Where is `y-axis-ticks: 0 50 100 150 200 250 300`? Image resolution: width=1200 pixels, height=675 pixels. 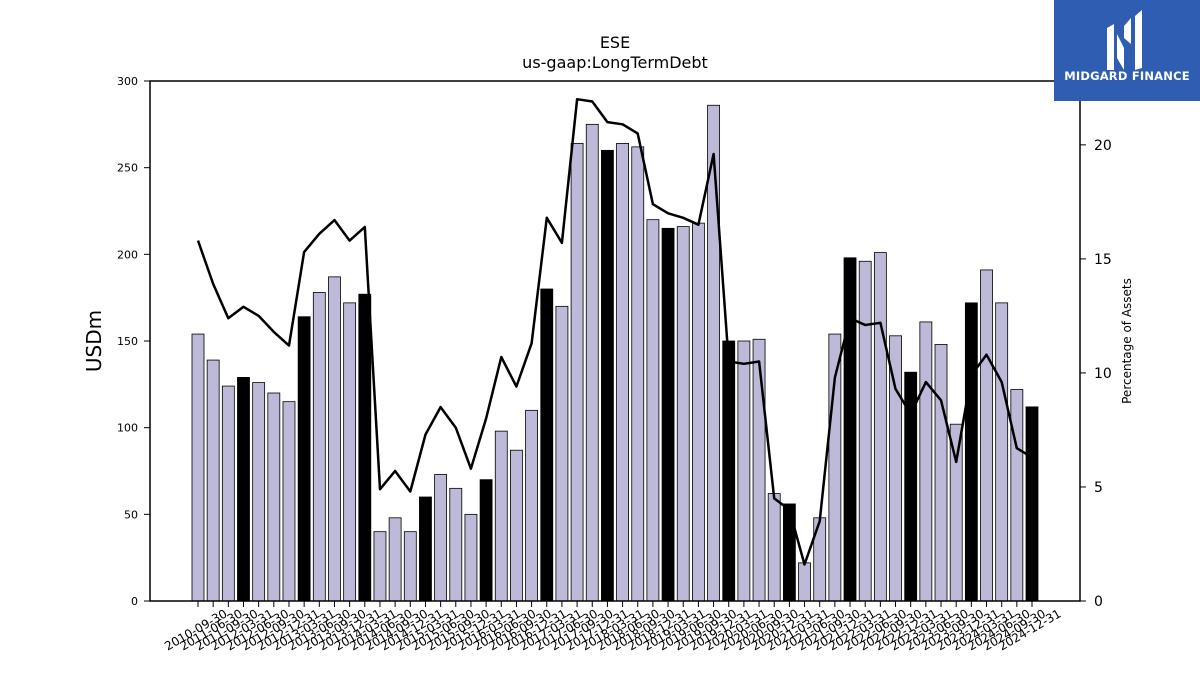 y-axis-ticks: 0 50 100 150 200 250 300 is located at coordinates (133, 341).